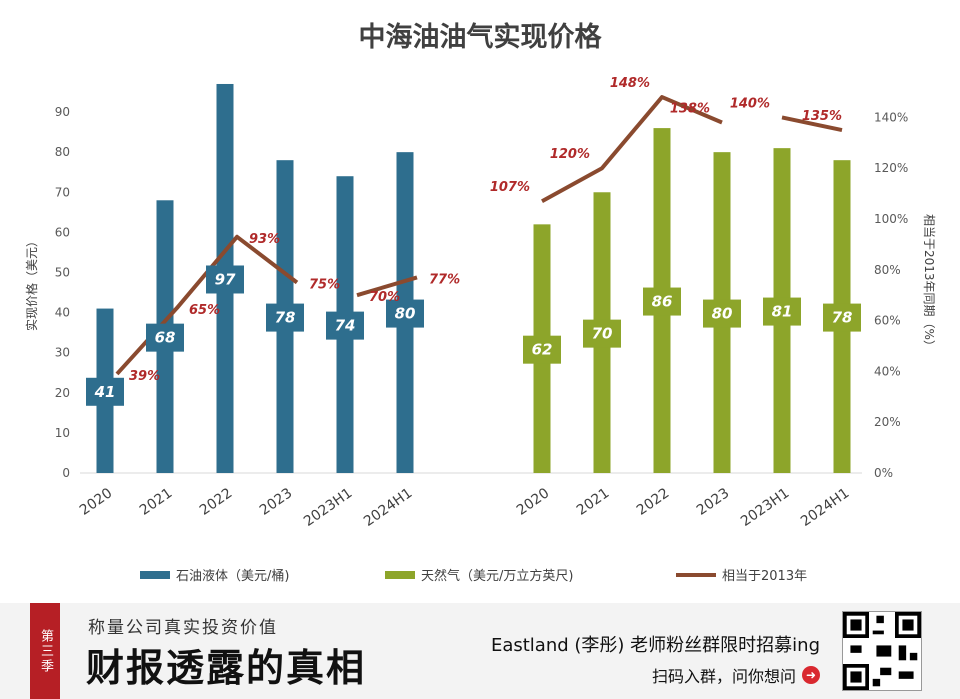  I want to click on banner-recruit-text: Eastland (李彤) 老师粉丝群限时招募ing, so click(655, 645).